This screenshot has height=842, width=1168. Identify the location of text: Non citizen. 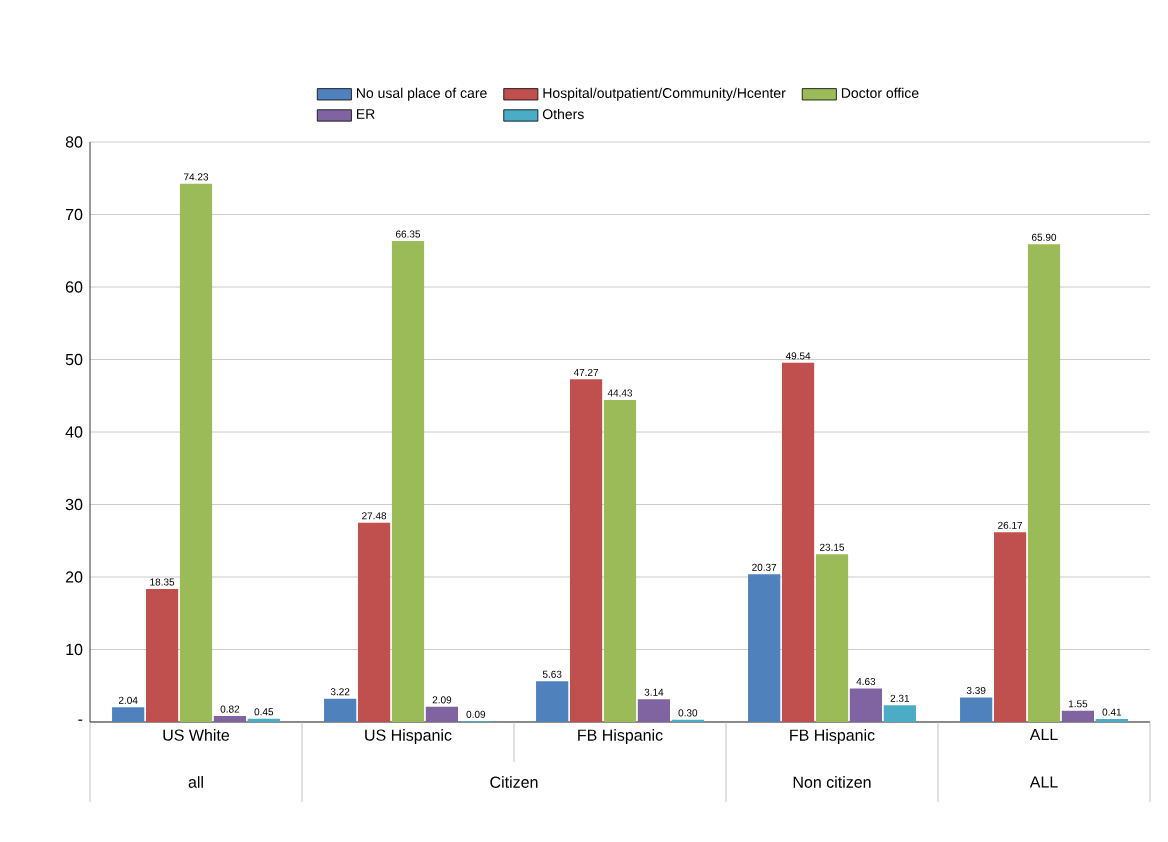
(832, 782).